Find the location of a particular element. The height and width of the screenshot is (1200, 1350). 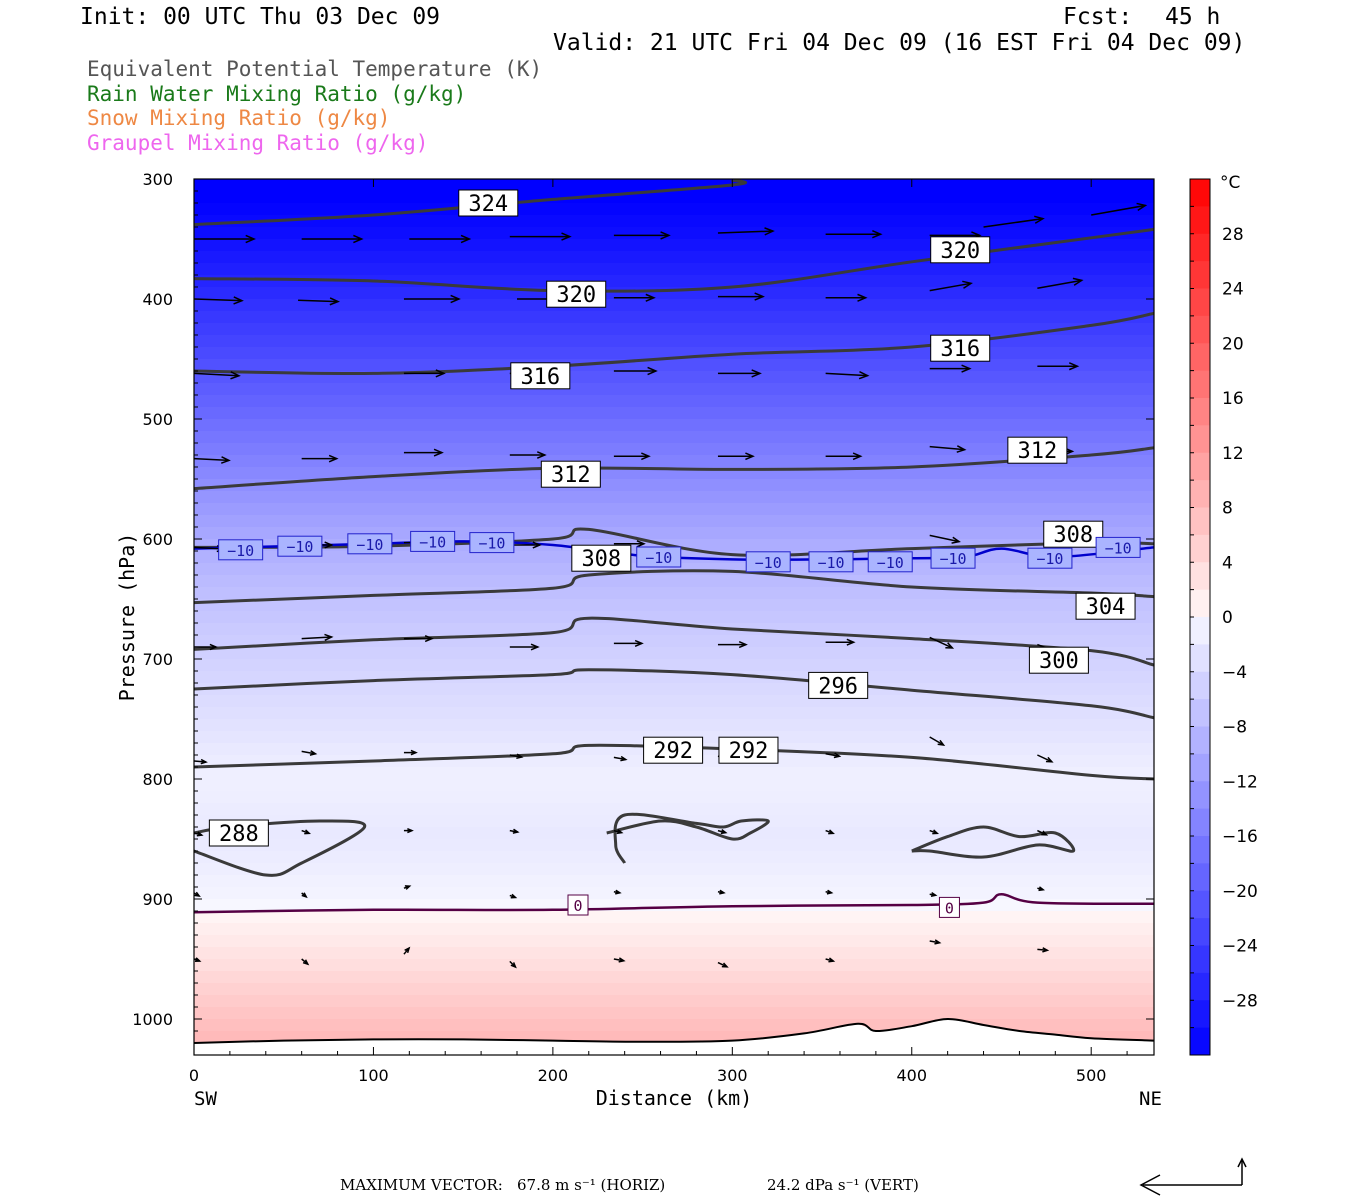

isotherm-label: 0 is located at coordinates (578, 905).